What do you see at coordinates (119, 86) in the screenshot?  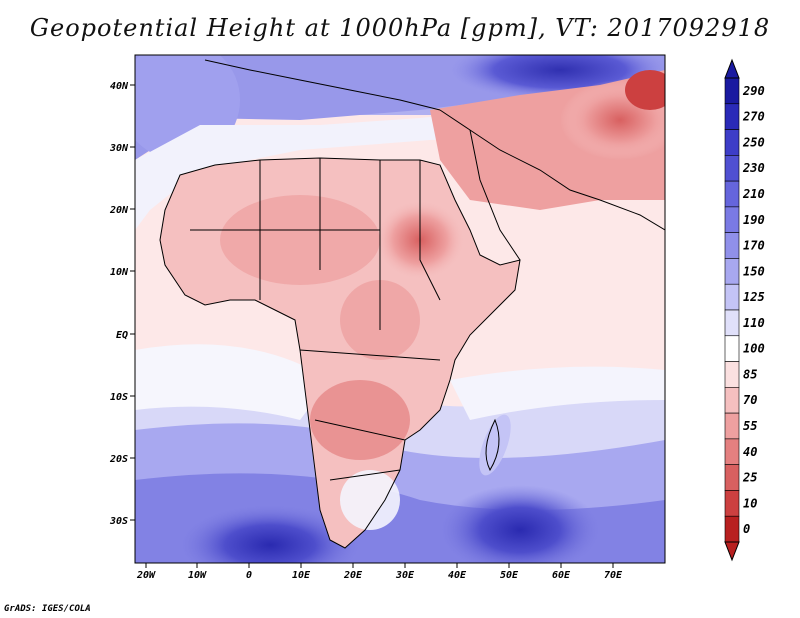 I see `lat-label: 40N` at bounding box center [119, 86].